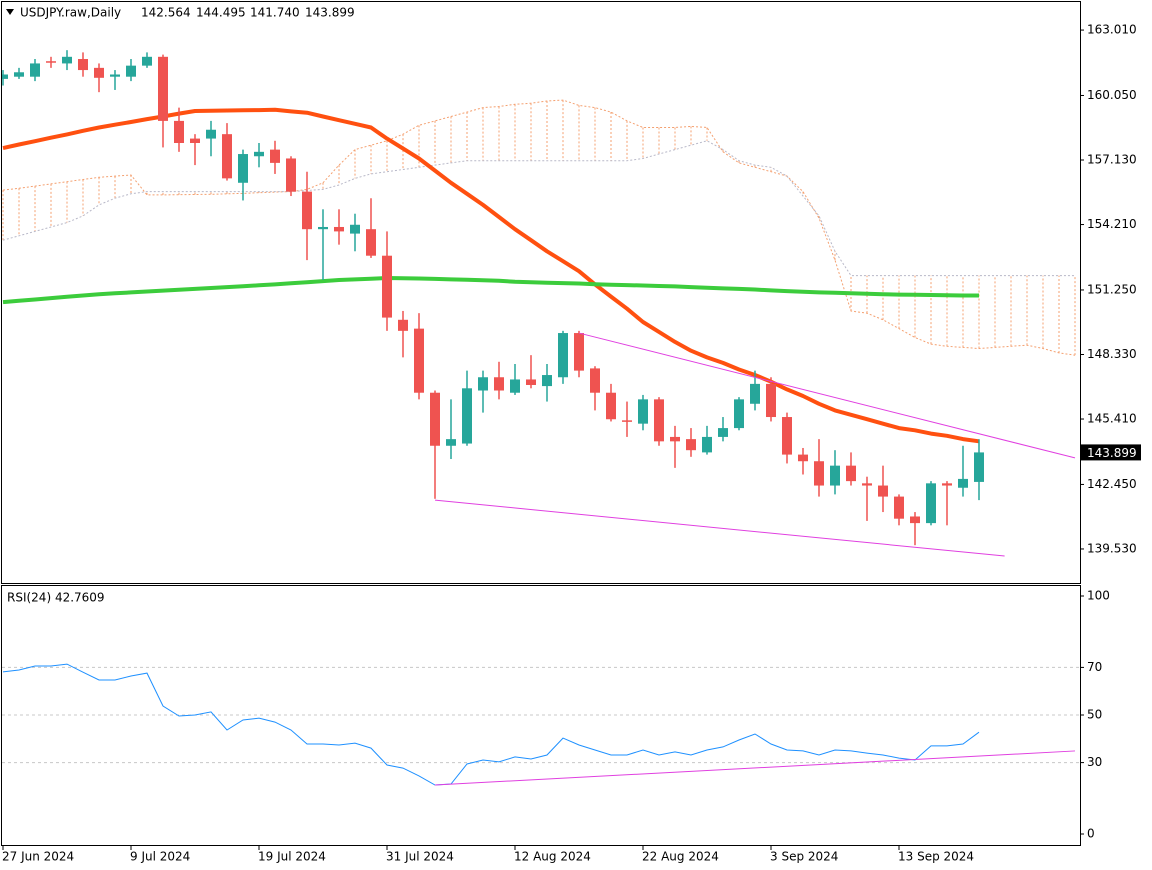 This screenshot has height=870, width=1152. Describe the element at coordinates (221, 13) in the screenshot. I see `high: 144.495` at that location.